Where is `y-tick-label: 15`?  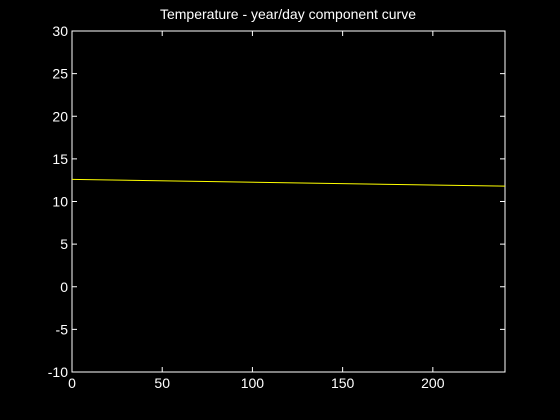 y-tick-label: 15 is located at coordinates (60, 159).